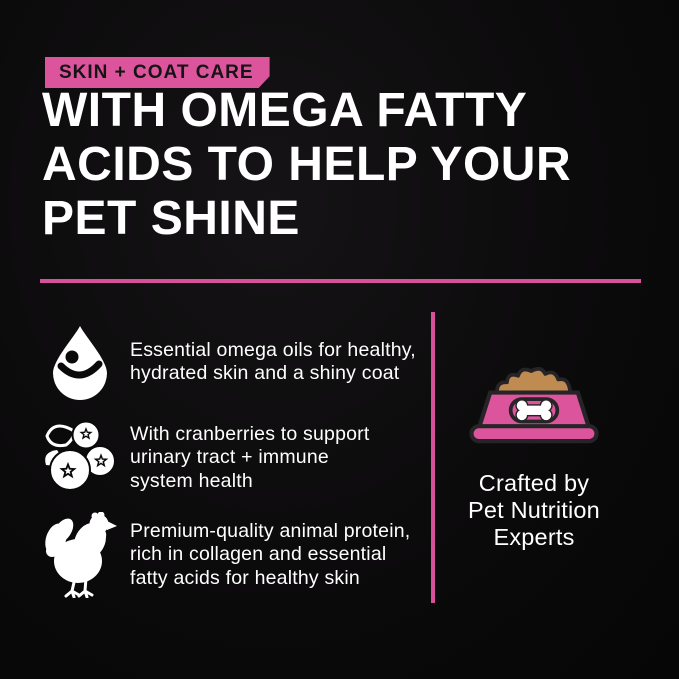 This screenshot has width=679, height=679. What do you see at coordinates (80, 362) in the screenshot?
I see `water-drop-icon` at bounding box center [80, 362].